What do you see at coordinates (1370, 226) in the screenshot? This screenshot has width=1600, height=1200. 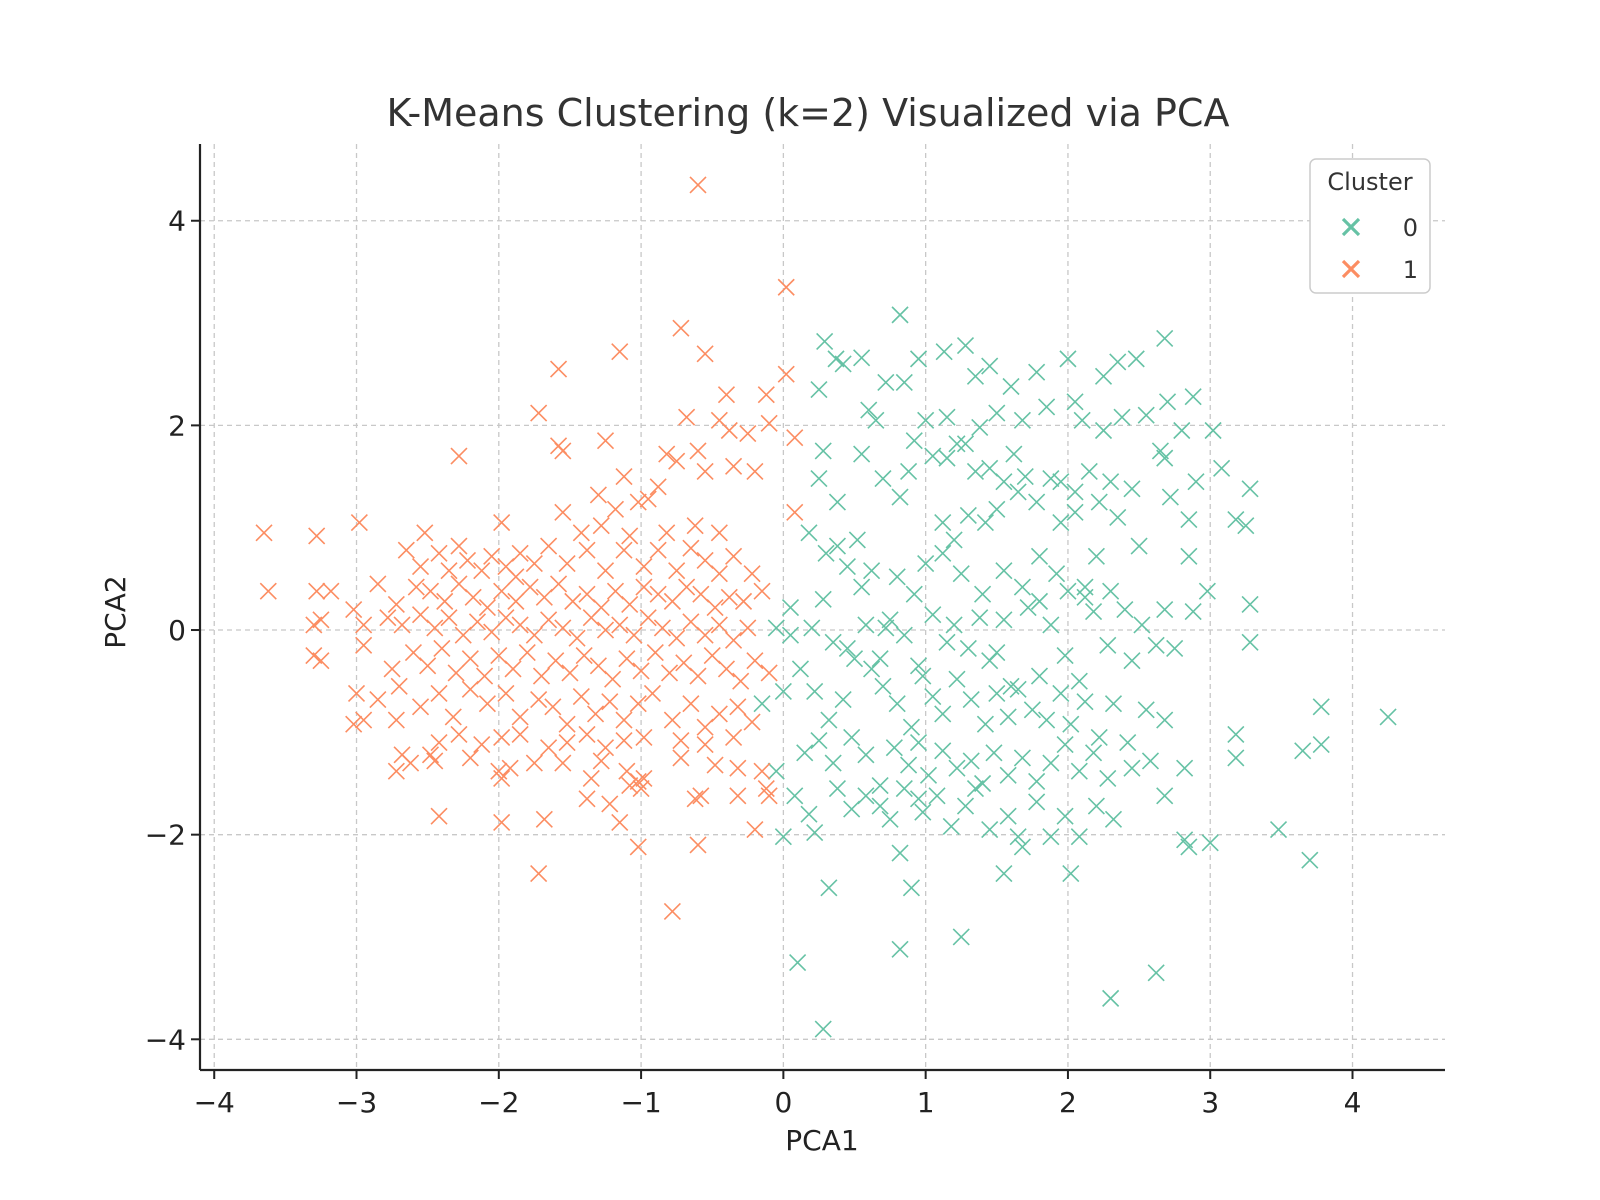 I see `legend: Cluster 01` at bounding box center [1370, 226].